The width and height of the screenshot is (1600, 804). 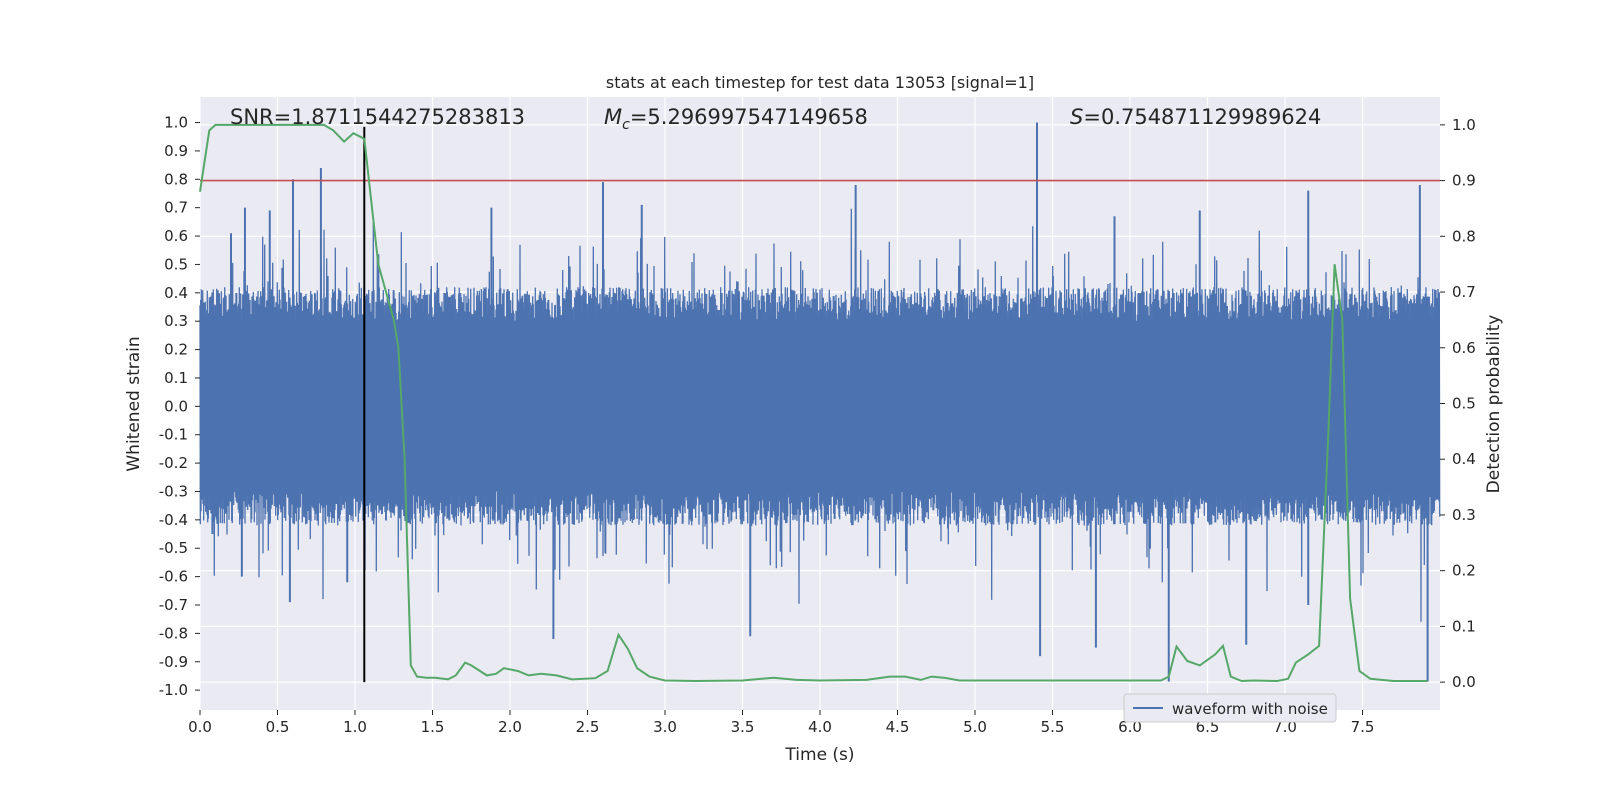 What do you see at coordinates (1464, 515) in the screenshot?
I see `right-tick-label: 0.3` at bounding box center [1464, 515].